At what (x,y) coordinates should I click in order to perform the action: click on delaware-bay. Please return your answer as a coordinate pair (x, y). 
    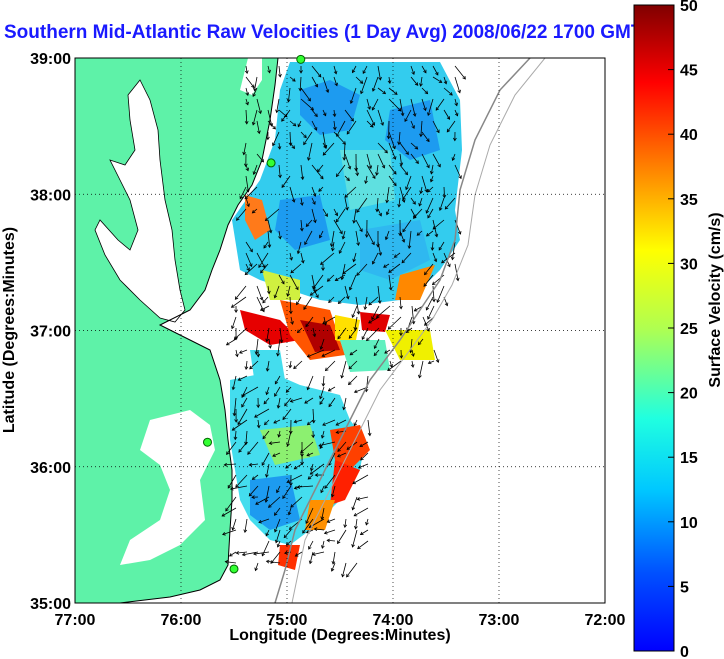
    Looking at the image, I should click on (251, 76).